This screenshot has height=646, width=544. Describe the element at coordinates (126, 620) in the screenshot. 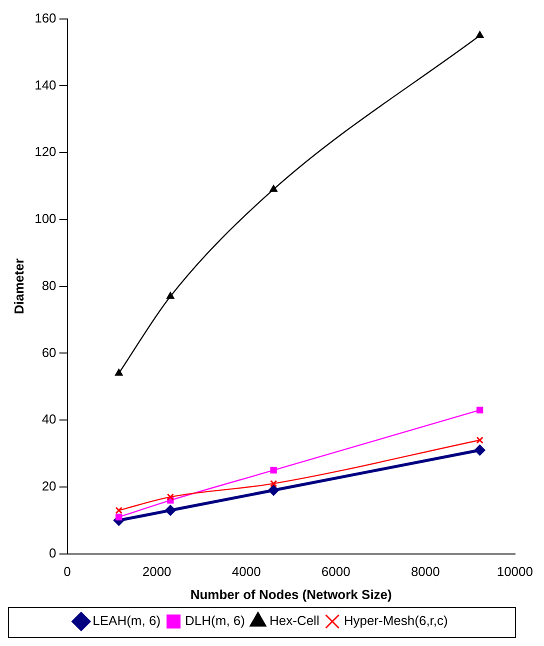

I see `legend-label: LEAH(m, 6)` at that location.